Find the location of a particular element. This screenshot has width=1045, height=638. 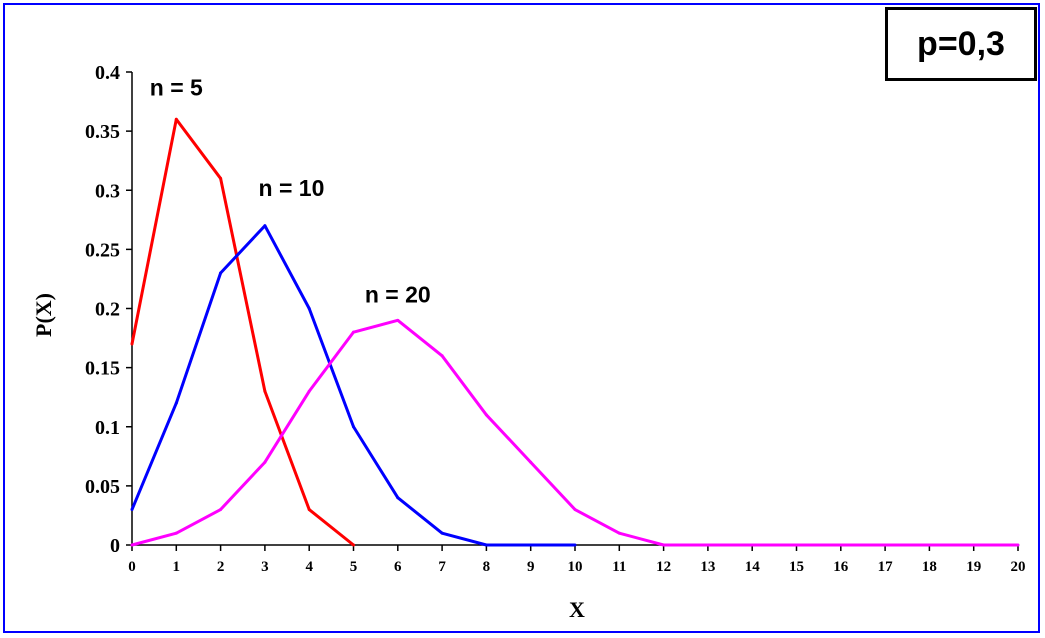

y-axis-title: P(X) is located at coordinates (43, 315).